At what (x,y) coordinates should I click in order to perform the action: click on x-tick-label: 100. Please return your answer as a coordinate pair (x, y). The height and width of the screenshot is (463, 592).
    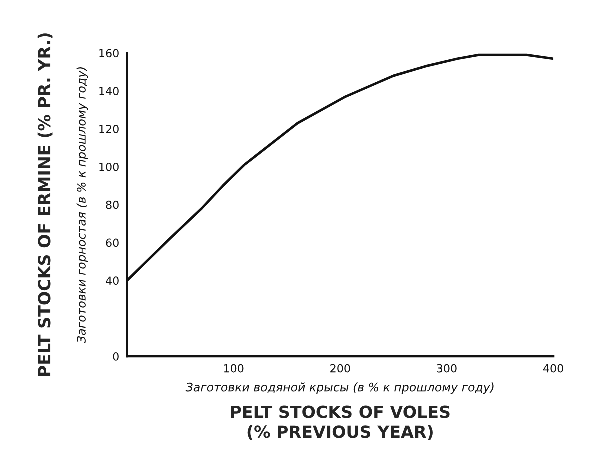
    Looking at the image, I should click on (234, 368).